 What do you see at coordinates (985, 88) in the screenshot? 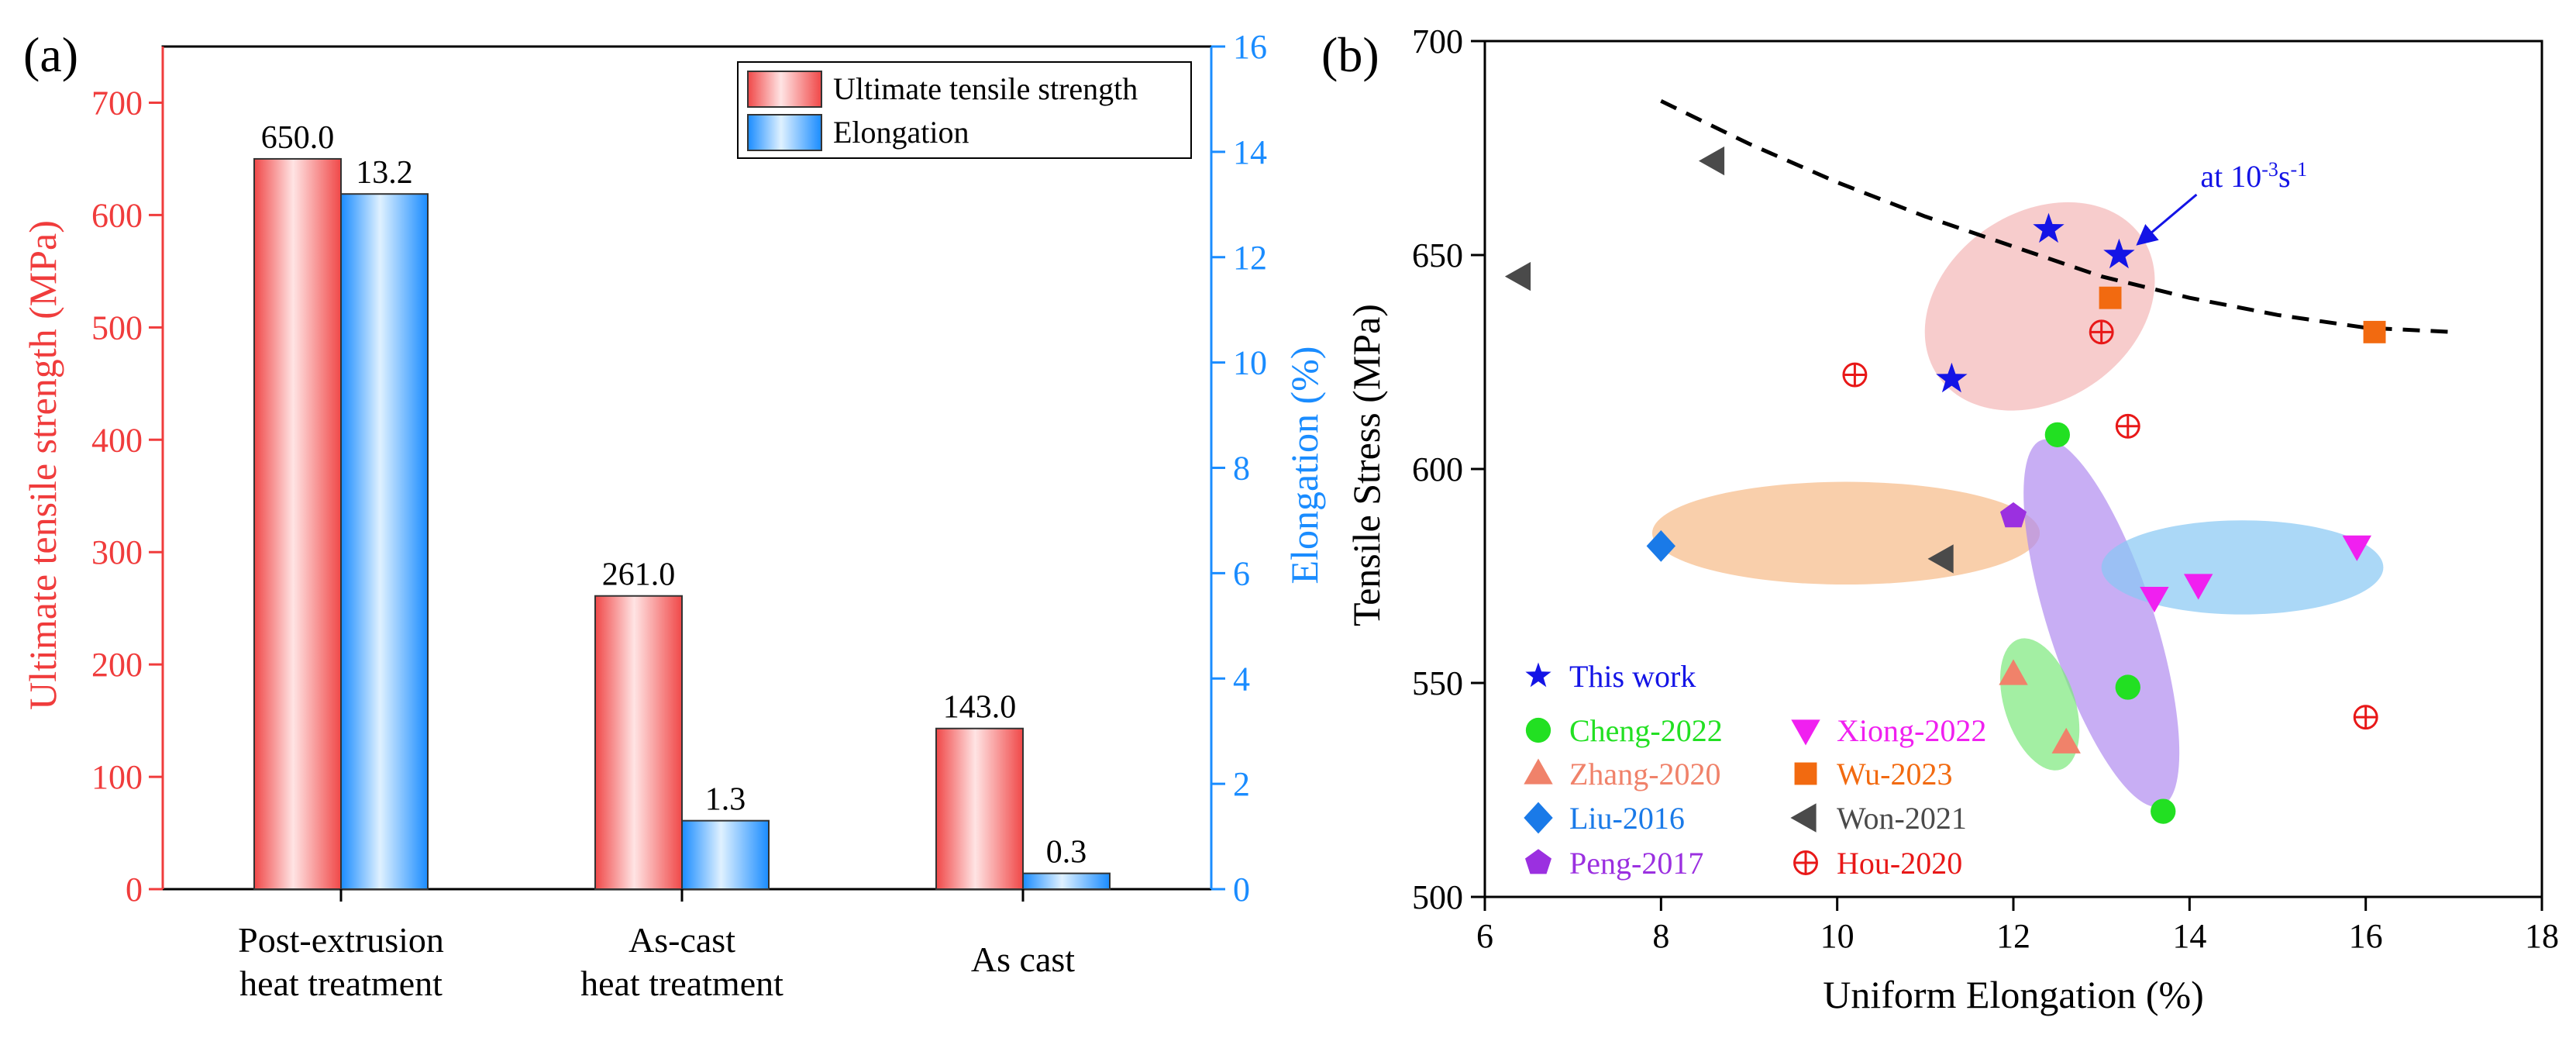
I see `legend-label-uts: Ultimate tensile strength` at bounding box center [985, 88].